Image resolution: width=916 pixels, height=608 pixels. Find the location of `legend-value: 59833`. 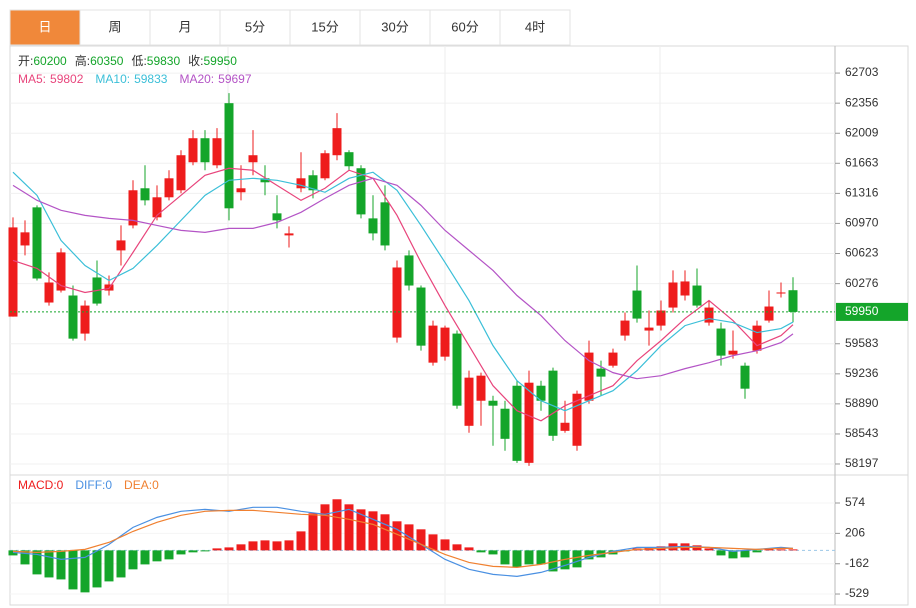

legend-value: 59833 is located at coordinates (151, 79).